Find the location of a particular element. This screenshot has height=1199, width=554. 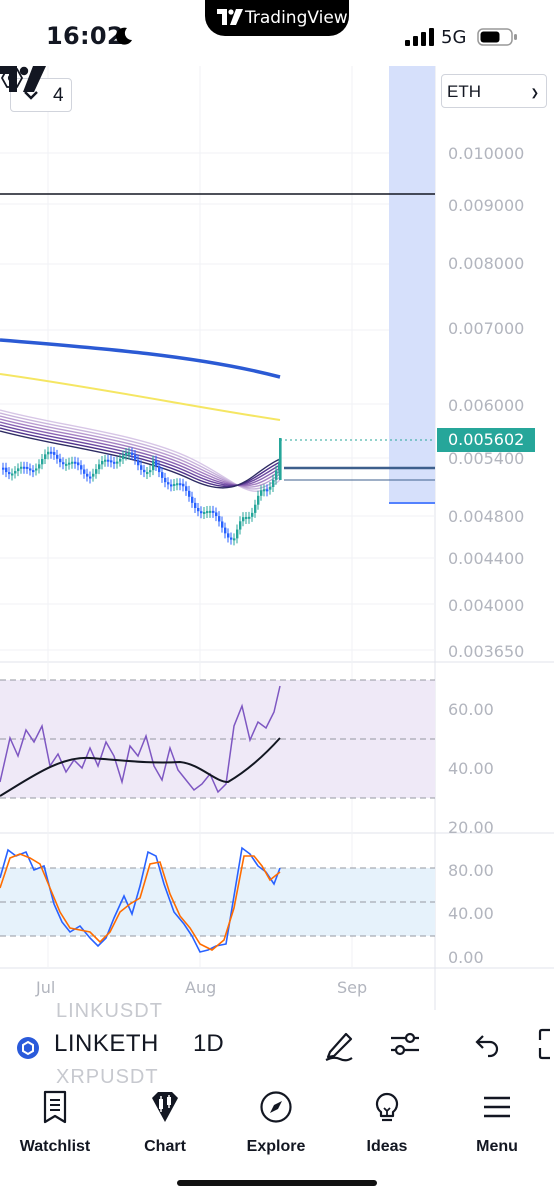

rsi-axis-label: 40.00 is located at coordinates (471, 768).